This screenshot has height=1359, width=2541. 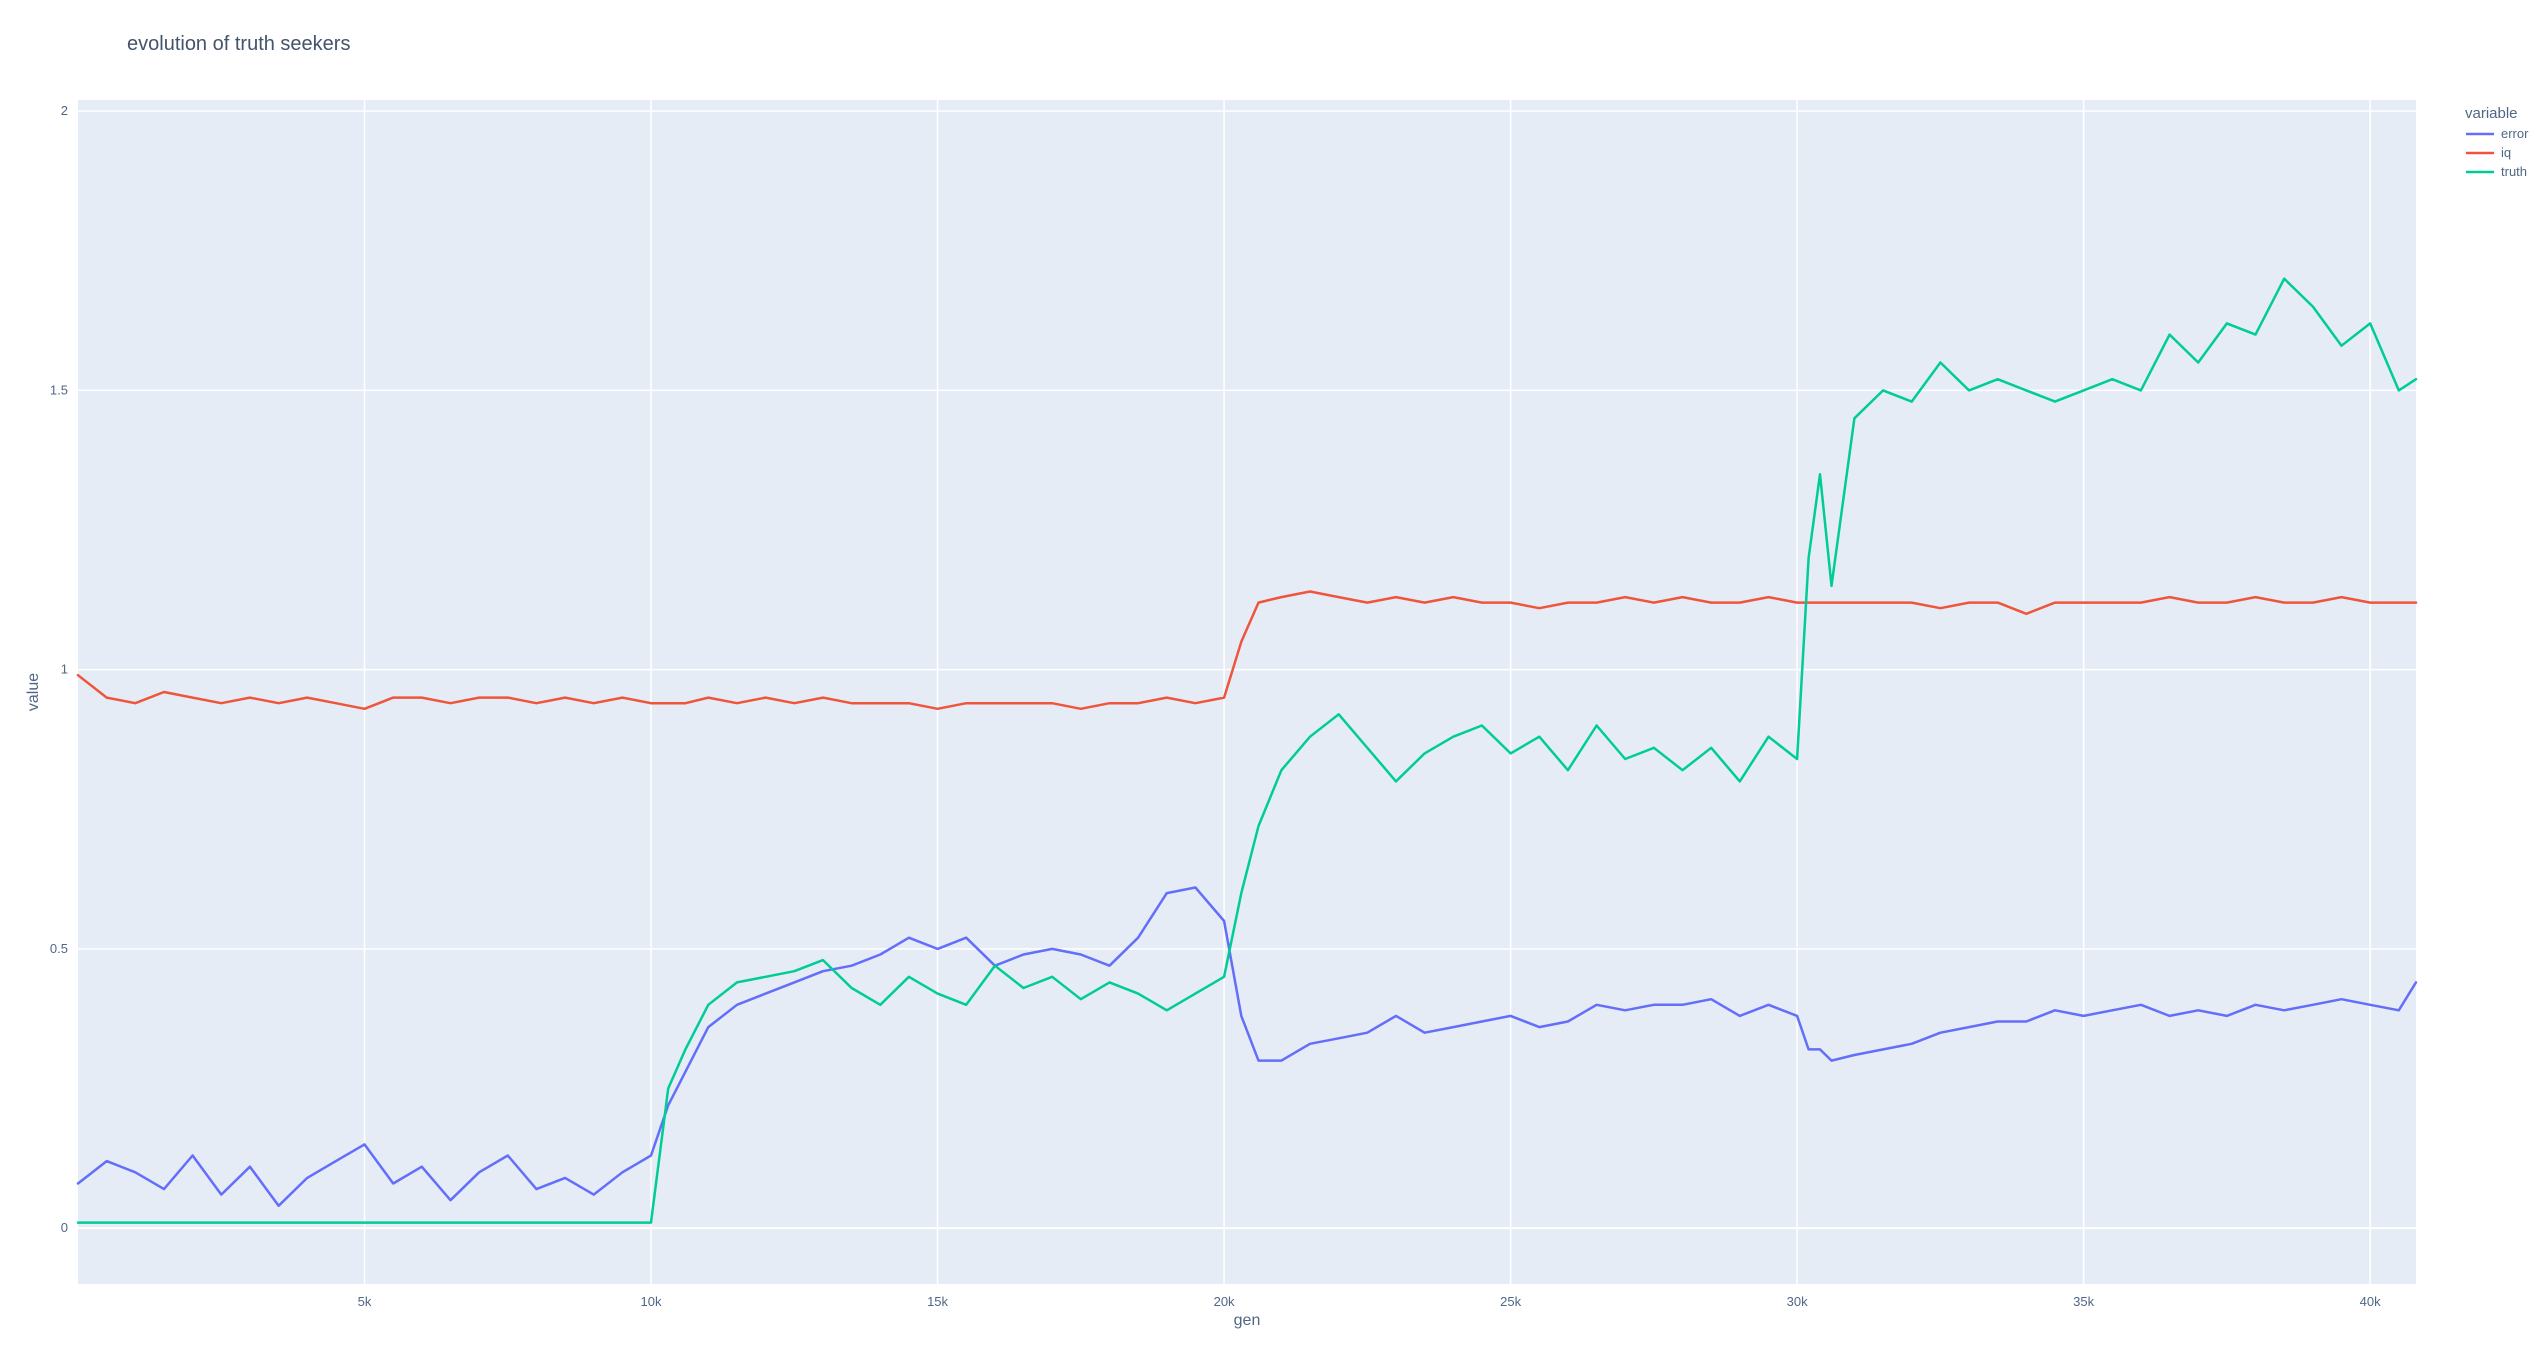 I want to click on legend-title: variable, so click(x=2491, y=113).